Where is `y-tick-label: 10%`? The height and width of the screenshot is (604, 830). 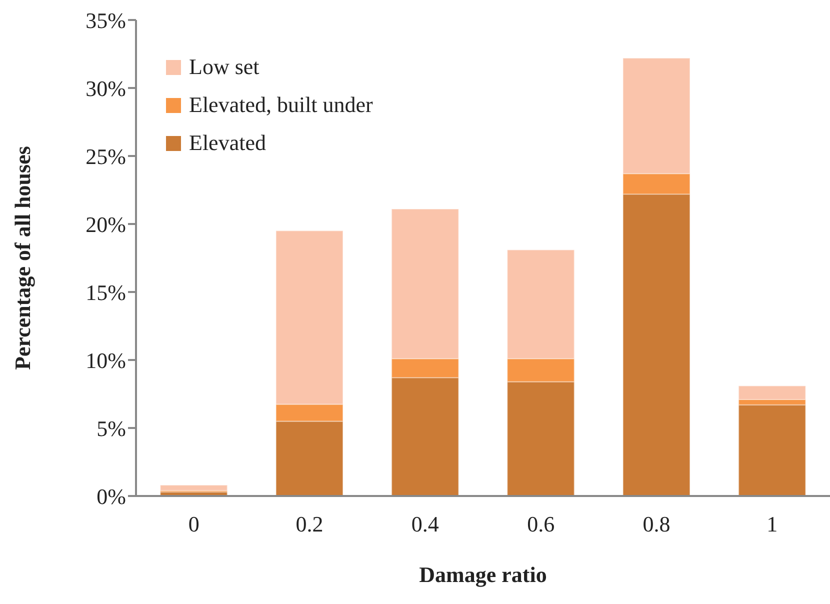 y-tick-label: 10% is located at coordinates (106, 360).